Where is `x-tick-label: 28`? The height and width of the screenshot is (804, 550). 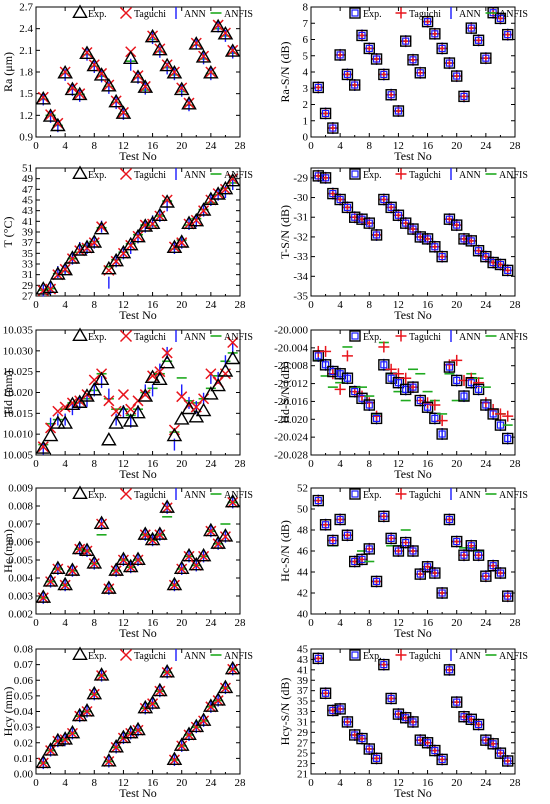 x-tick-label: 28 is located at coordinates (241, 623).